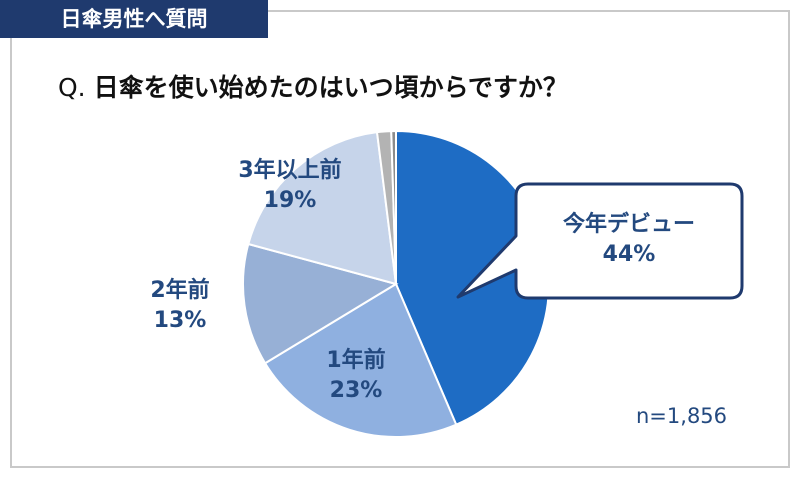 Image resolution: width=800 pixels, height=478 pixels. What do you see at coordinates (629, 240) in the screenshot?
I see `slice-label-this-year: 今年デビュー 44%` at bounding box center [629, 240].